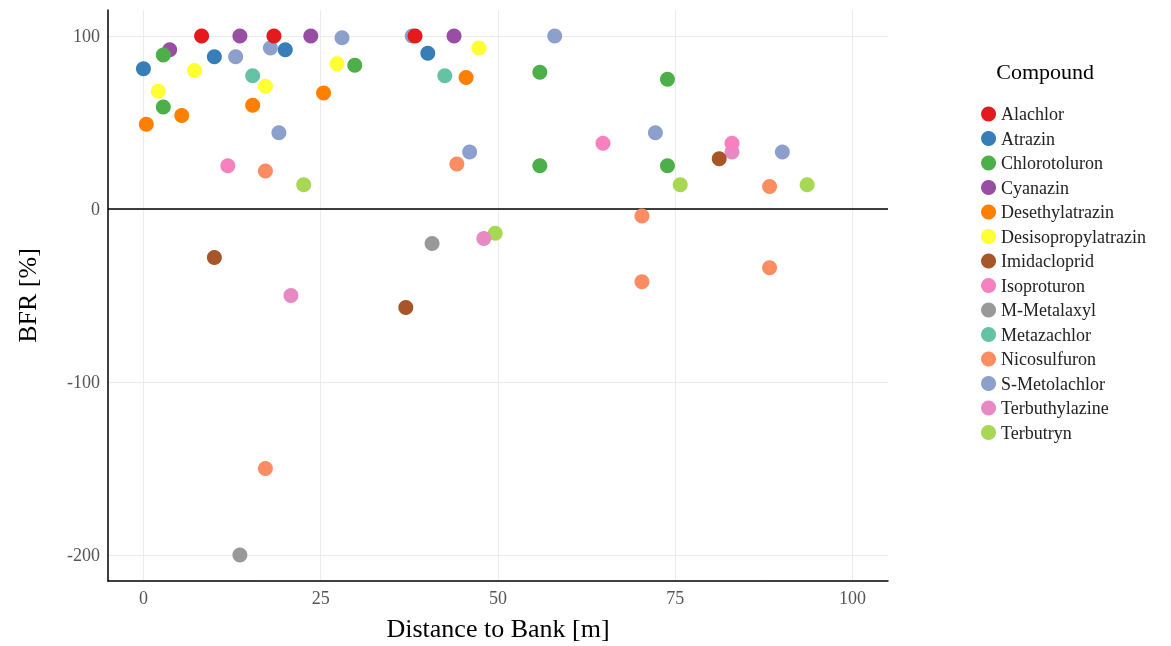  I want to click on legend-label: Desisopropylatrazin, so click(1074, 236).